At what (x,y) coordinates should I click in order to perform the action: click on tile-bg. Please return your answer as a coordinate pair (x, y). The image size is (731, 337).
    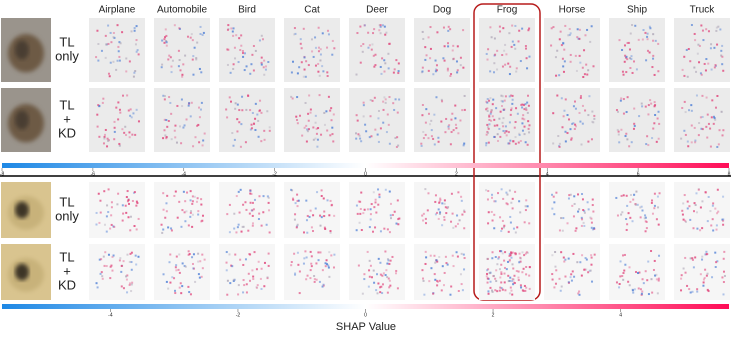
    Looking at the image, I should click on (442, 120).